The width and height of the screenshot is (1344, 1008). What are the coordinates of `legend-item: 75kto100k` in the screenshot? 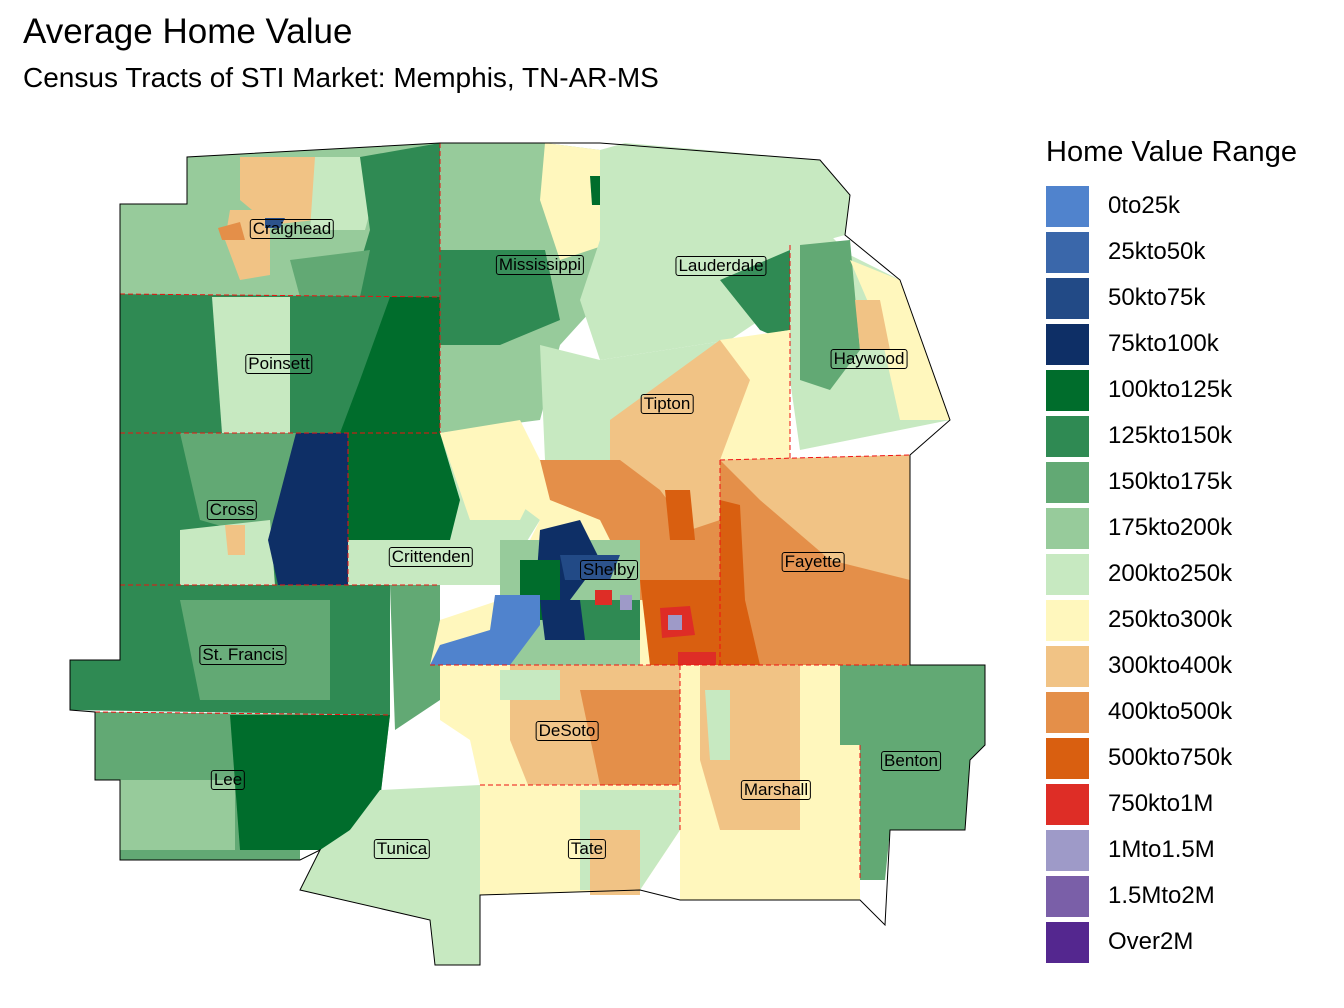 It's located at (1171, 344).